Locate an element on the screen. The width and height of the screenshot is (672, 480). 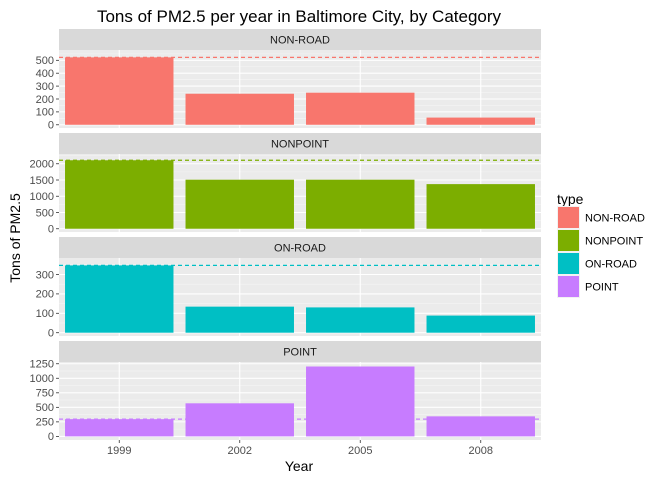
y-tick-label: 400 is located at coordinates (45, 74).